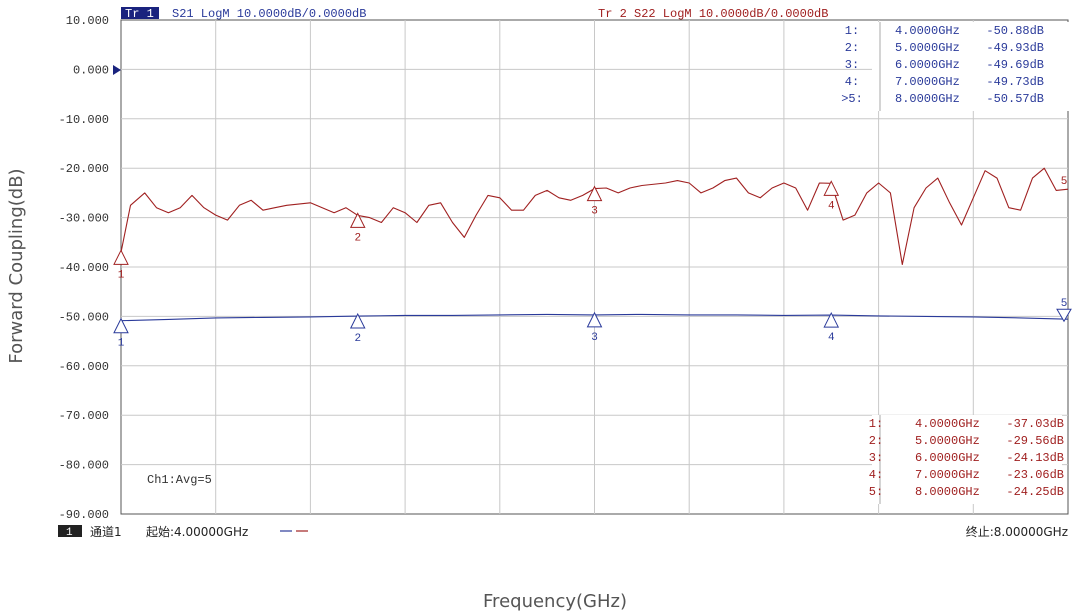 The width and height of the screenshot is (1075, 614). Describe the element at coordinates (1035, 458) in the screenshot. I see `marker-table-value: -24.13dB` at that location.